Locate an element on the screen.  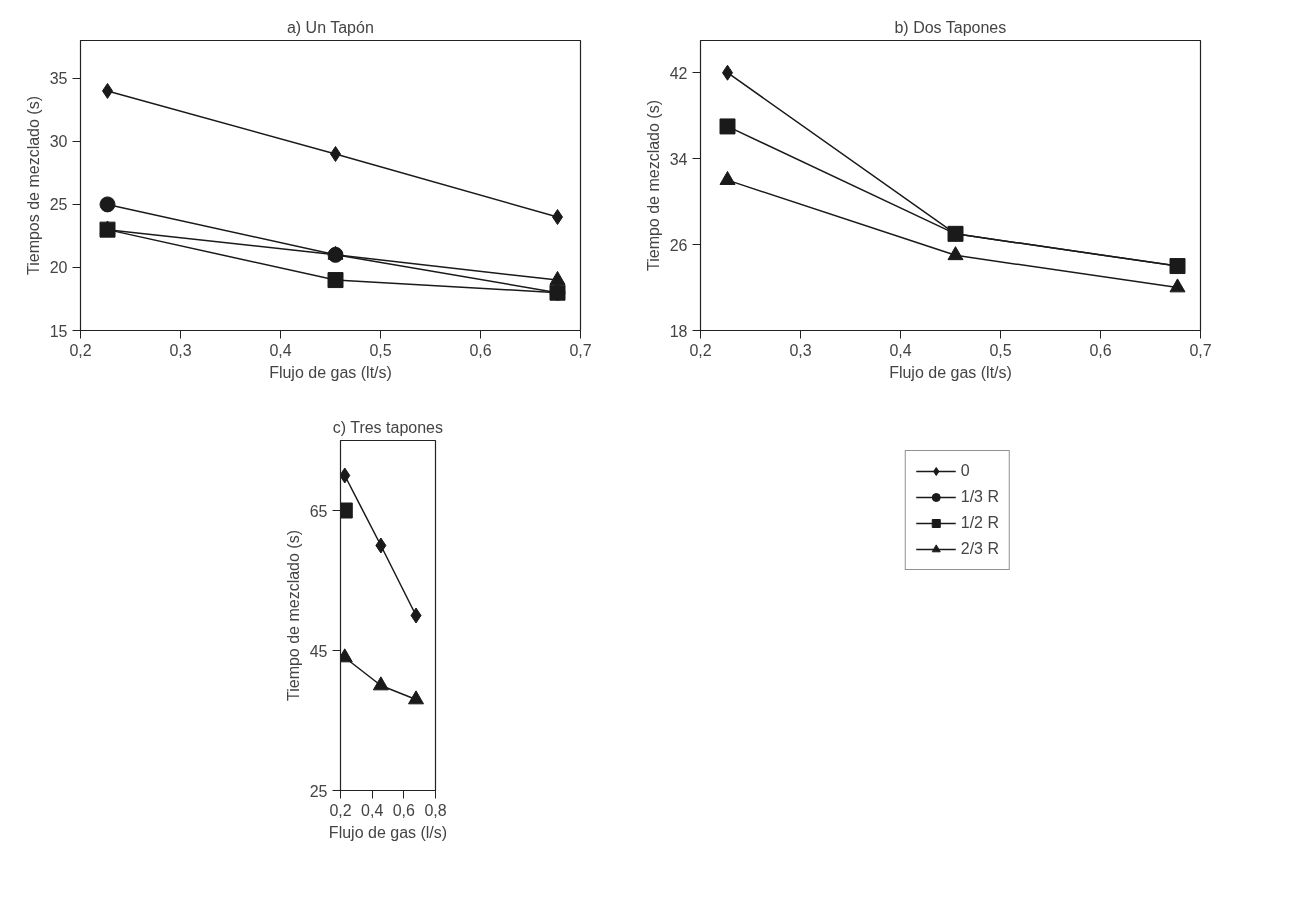
legend-label: 0 is located at coordinates (965, 471).